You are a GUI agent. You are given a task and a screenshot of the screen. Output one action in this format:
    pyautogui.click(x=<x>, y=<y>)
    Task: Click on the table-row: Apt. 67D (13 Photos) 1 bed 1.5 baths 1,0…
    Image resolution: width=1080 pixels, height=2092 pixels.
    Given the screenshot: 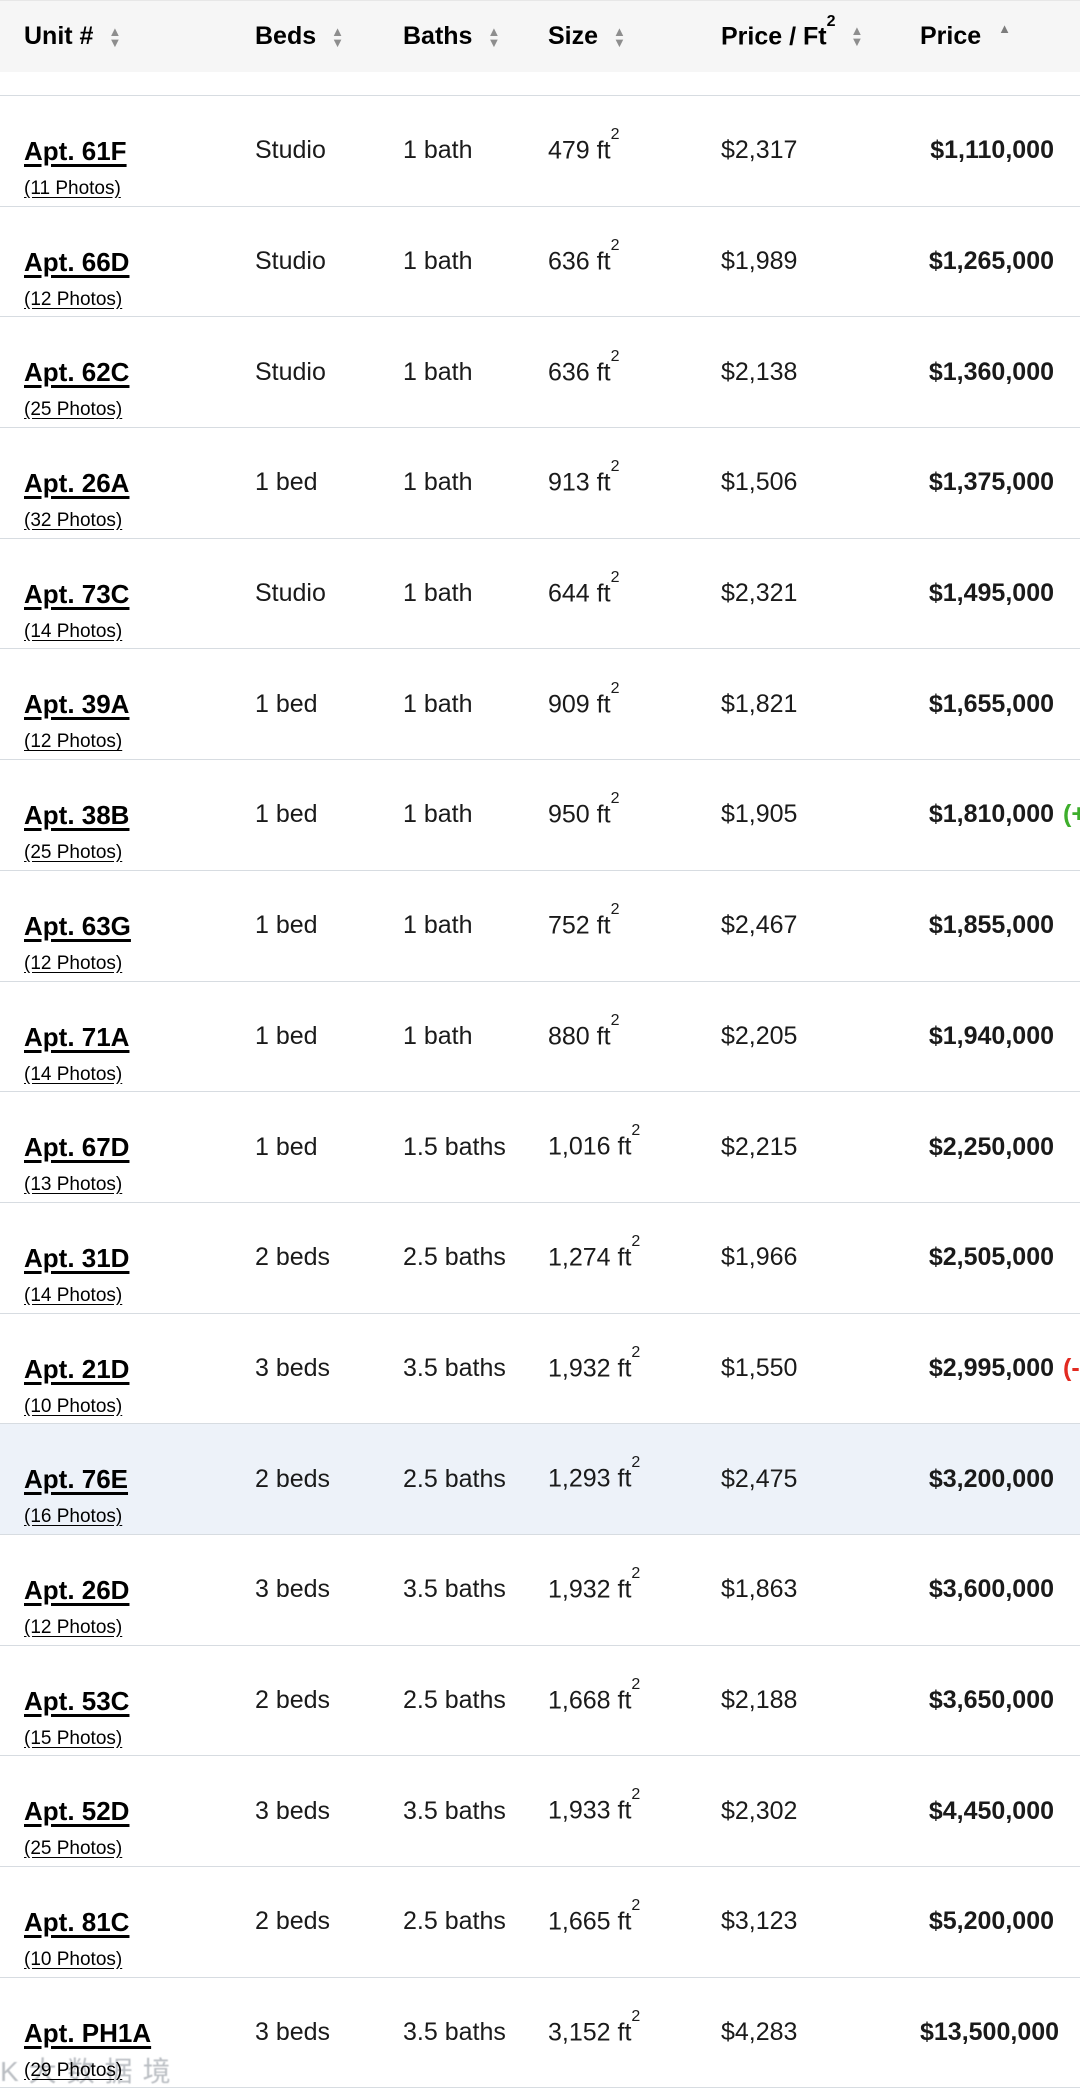 What is the action you would take?
    pyautogui.click(x=540, y=1147)
    